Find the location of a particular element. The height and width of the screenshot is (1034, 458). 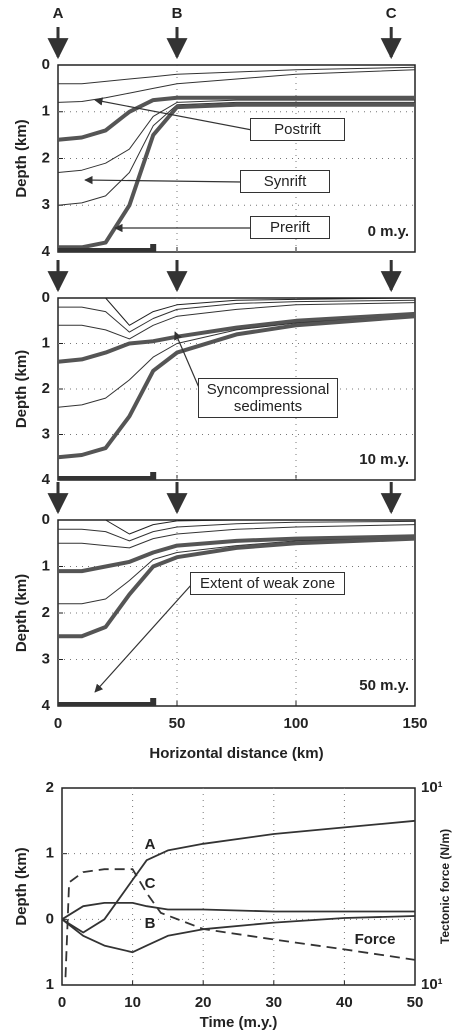

x-tick-label: 30 is located at coordinates (273, 1002).